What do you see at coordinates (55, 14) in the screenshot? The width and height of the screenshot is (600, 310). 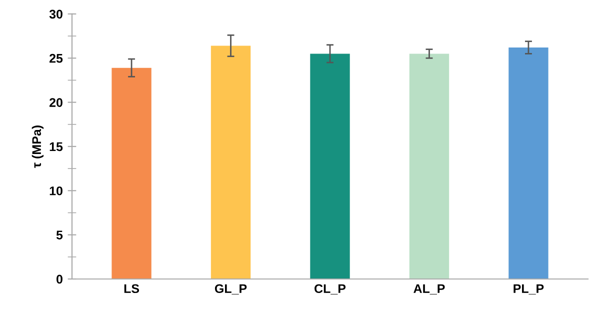 I see `y-tick-label: 30` at bounding box center [55, 14].